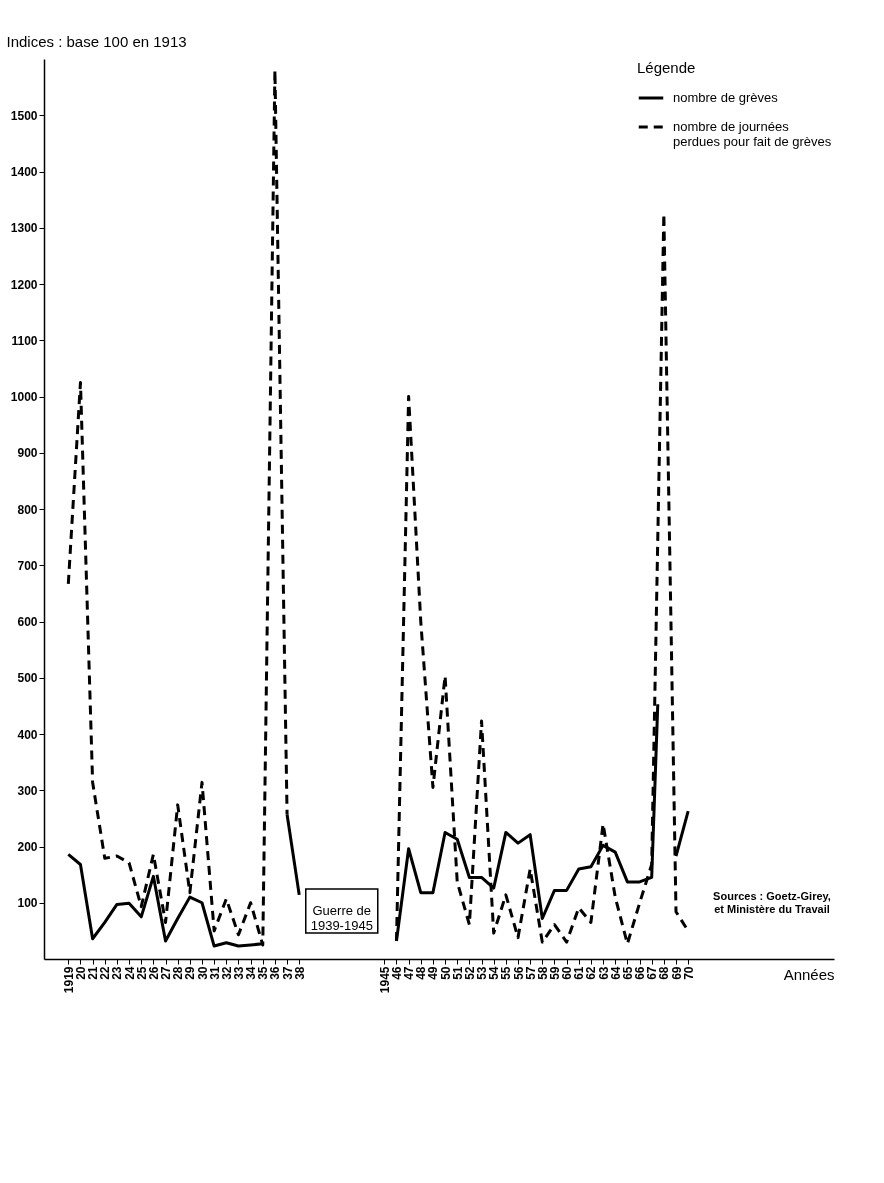 The width and height of the screenshot is (884, 1183). What do you see at coordinates (263, 973) in the screenshot?
I see `x-tick-label: 35` at bounding box center [263, 973].